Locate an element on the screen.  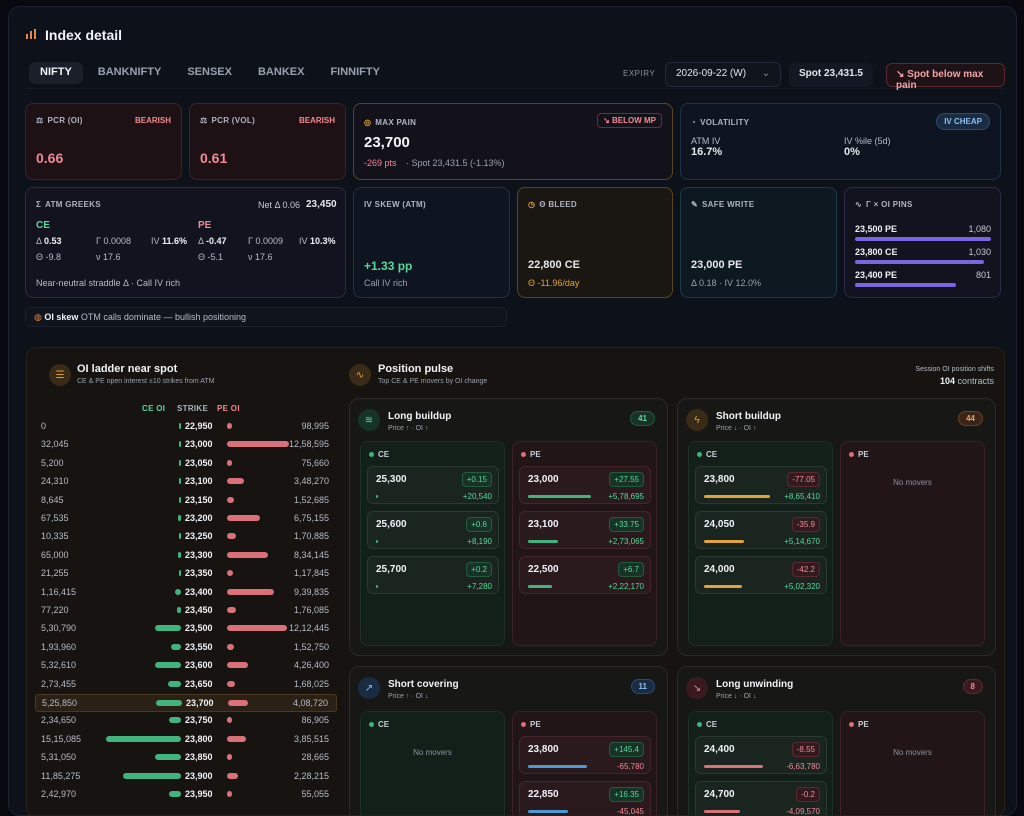
strike-value: 23,400 is located at coordinates (199, 591).